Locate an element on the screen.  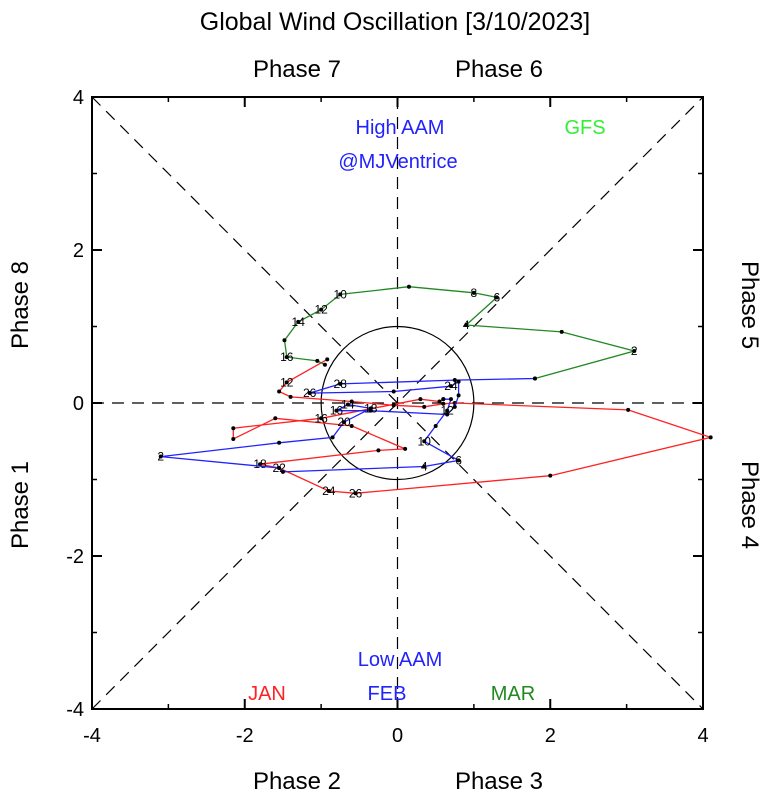
day-label-feb: 10 is located at coordinates (425, 441).